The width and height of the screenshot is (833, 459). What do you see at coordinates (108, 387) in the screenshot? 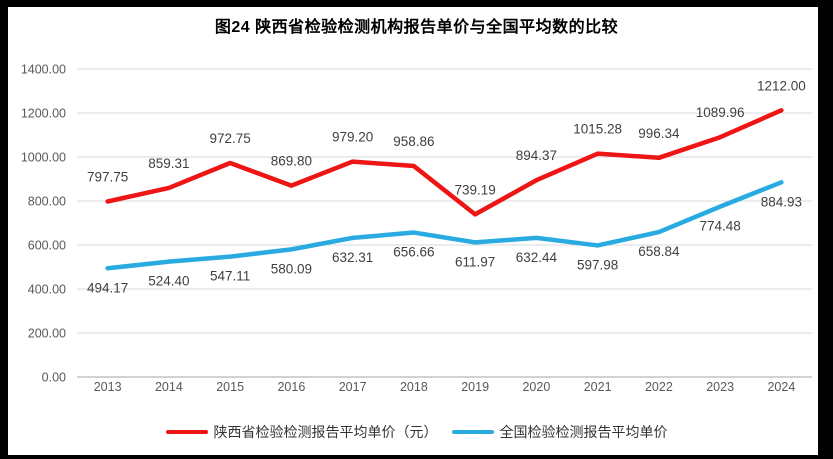
I see `x-tick-label: 2013` at bounding box center [108, 387].